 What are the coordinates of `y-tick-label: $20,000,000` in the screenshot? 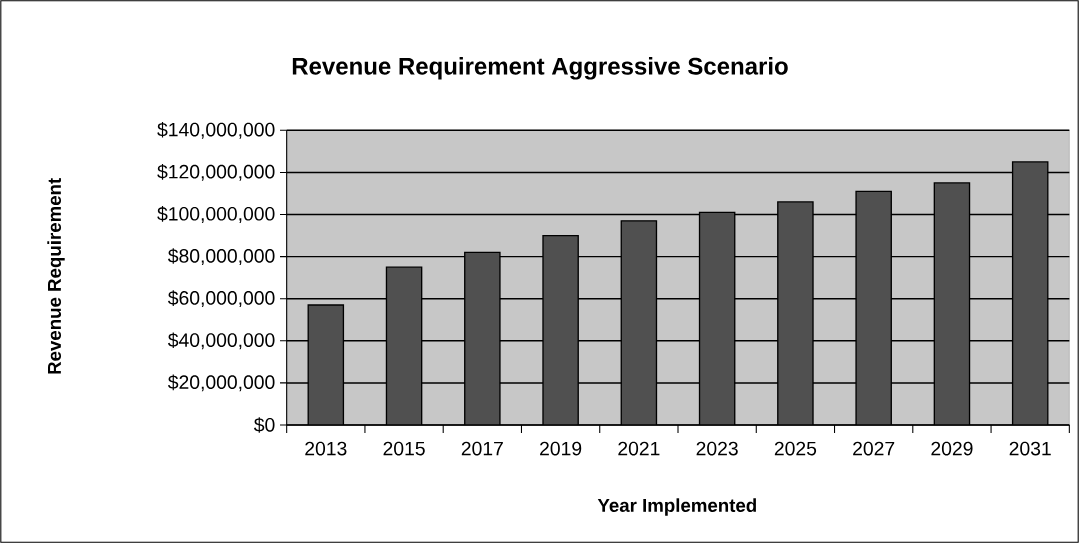 It's located at (221, 383).